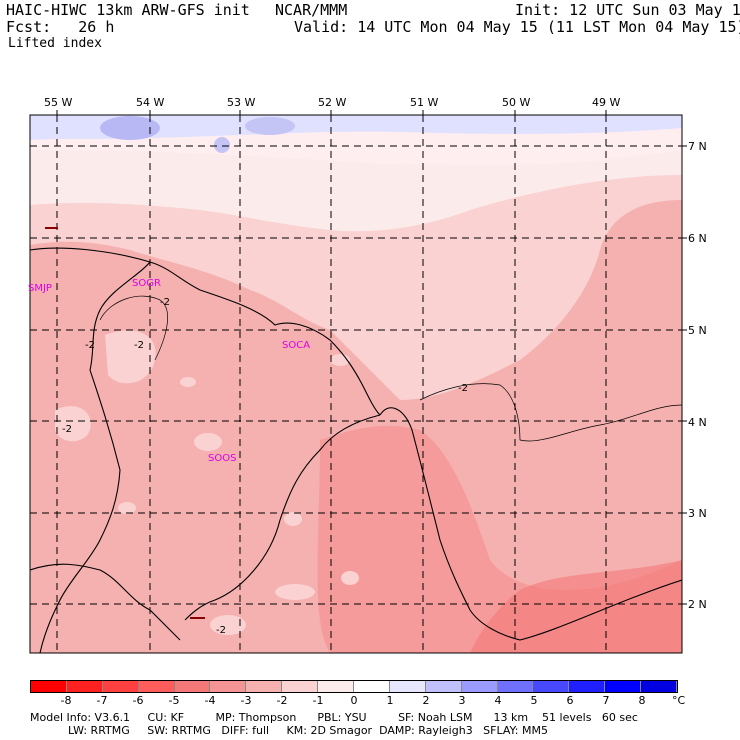  What do you see at coordinates (146, 283) in the screenshot?
I see `station-sogr: SOGR` at bounding box center [146, 283].